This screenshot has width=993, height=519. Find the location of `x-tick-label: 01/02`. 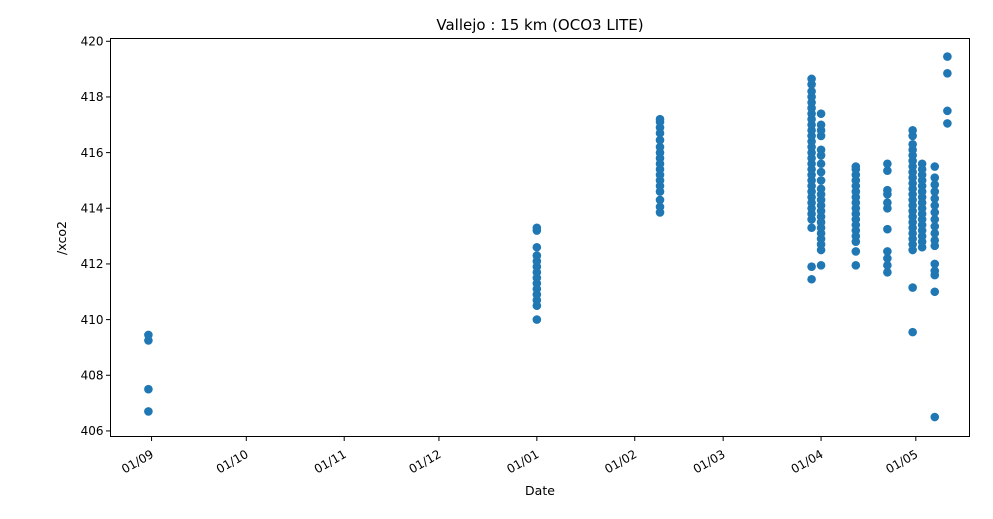

x-tick-label: 01/02 is located at coordinates (620, 461).